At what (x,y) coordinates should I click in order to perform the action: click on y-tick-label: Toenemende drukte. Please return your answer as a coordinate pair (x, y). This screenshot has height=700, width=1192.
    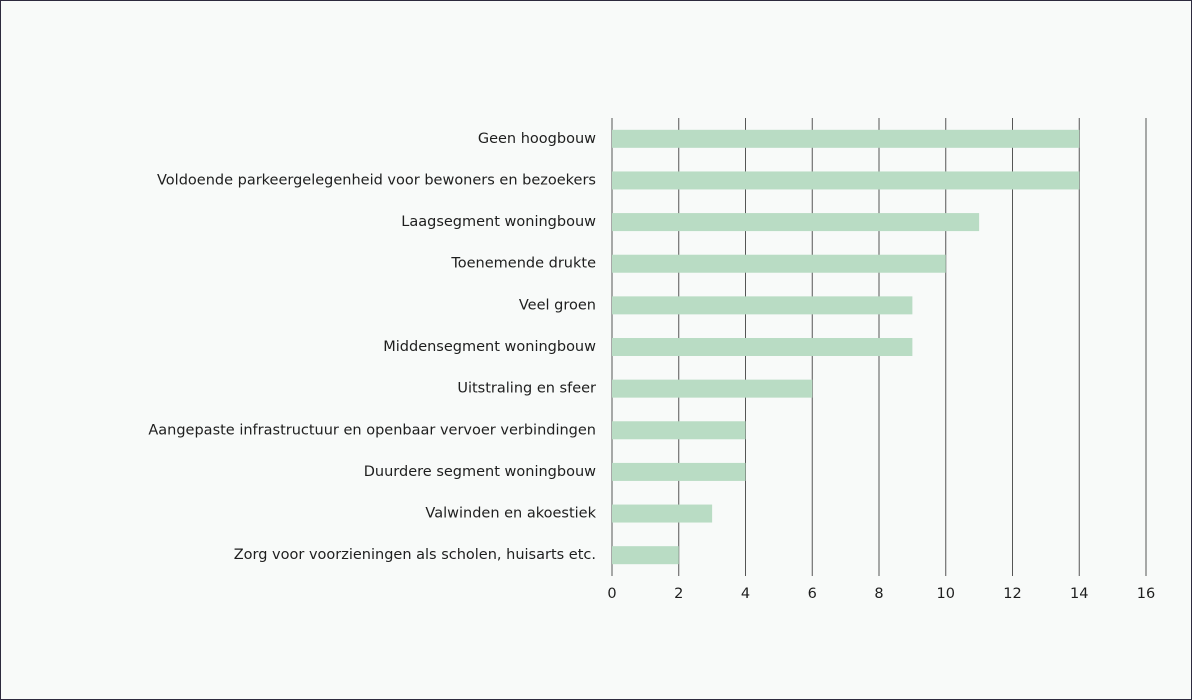
    Looking at the image, I should click on (523, 264).